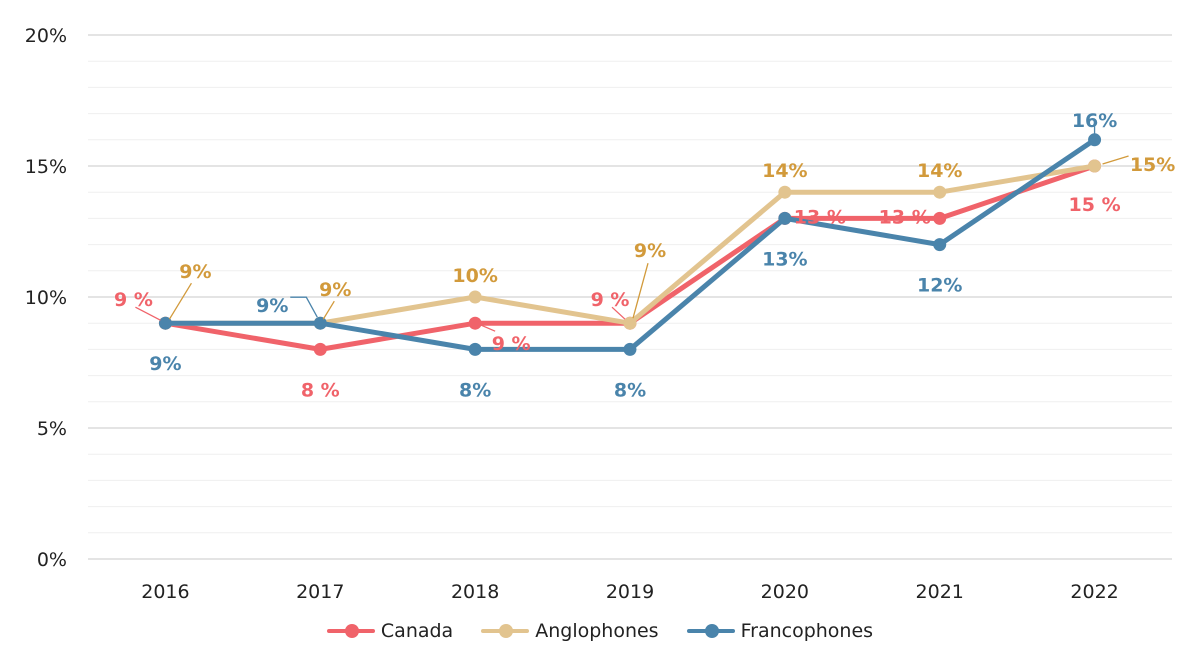  What do you see at coordinates (1152, 165) in the screenshot?
I see `data-label-anglophones: 15%` at bounding box center [1152, 165].